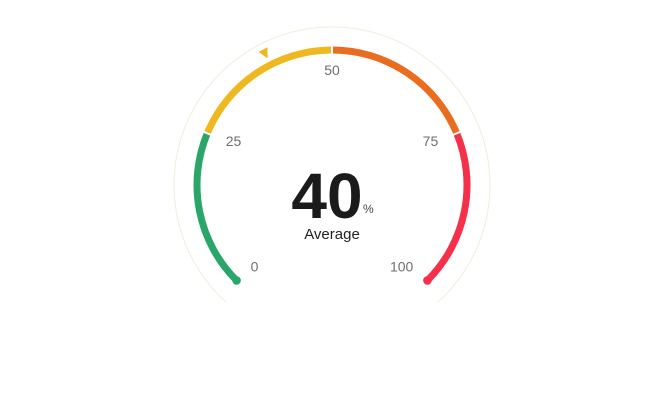 The height and width of the screenshot is (401, 664). I want to click on value-pointer-triangle, so click(263, 53).